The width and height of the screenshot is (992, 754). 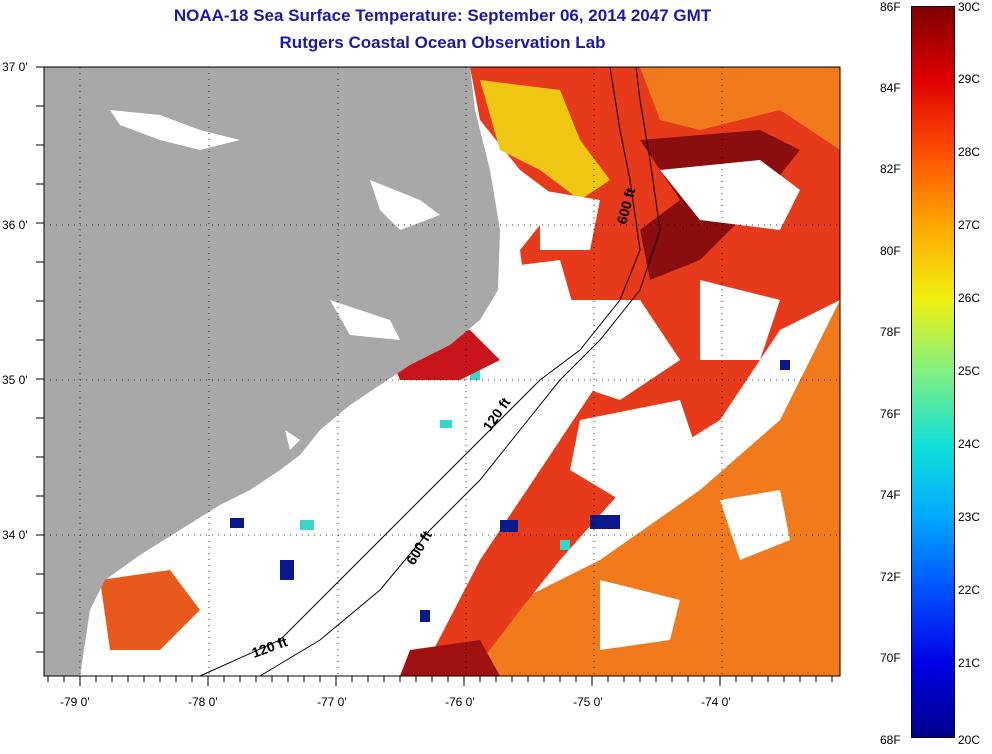 What do you see at coordinates (890, 740) in the screenshot?
I see `cb-f-68: 68F` at bounding box center [890, 740].